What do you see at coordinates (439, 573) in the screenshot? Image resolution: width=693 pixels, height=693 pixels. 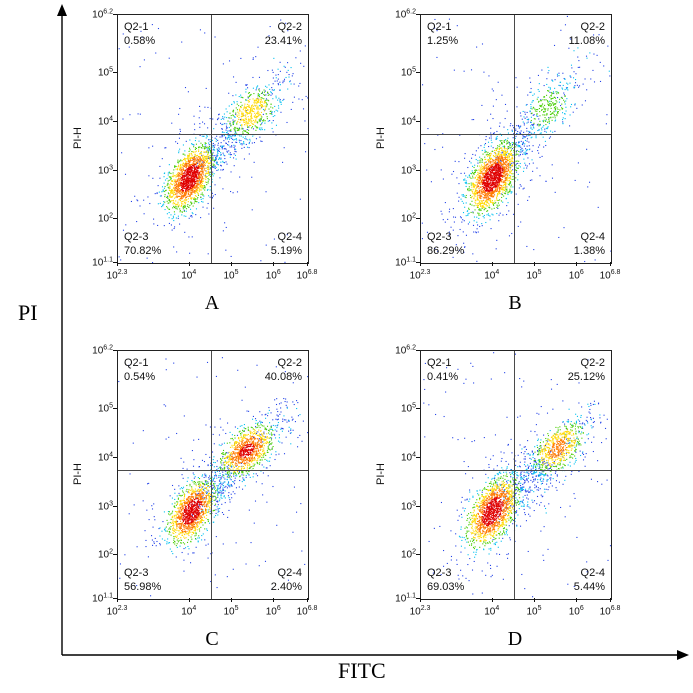 I see `quadrant-name: Q2-3` at bounding box center [439, 573].